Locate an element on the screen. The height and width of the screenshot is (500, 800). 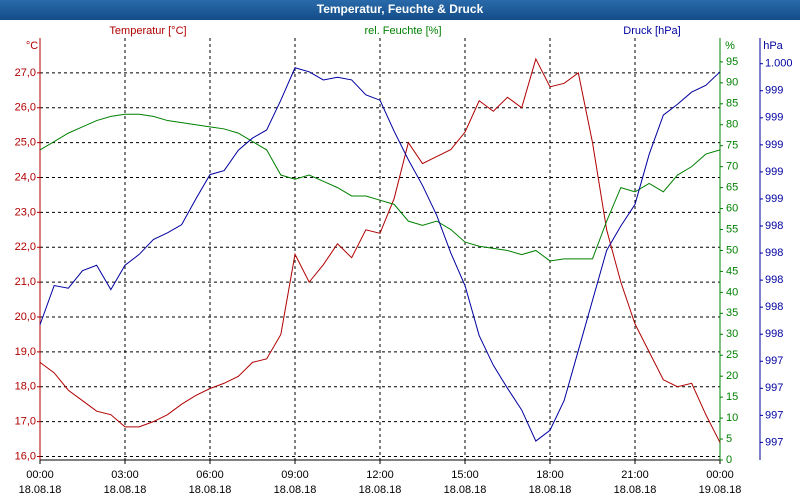
x-tick-label: 06:00 is located at coordinates (210, 475).